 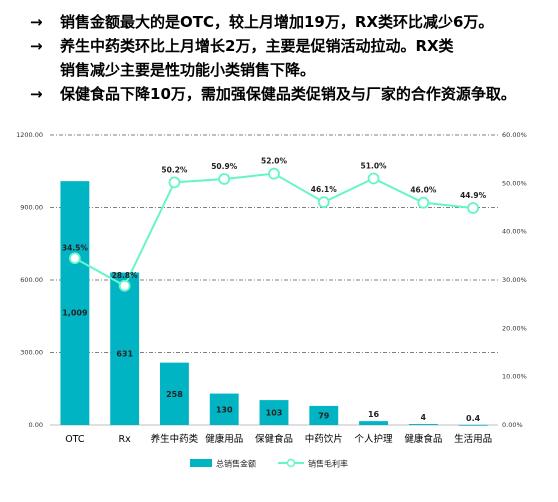 I want to click on category-labels: OTC Rx 养生中药类 健康用品 保健食品 中药饮片 个人护理 健康食品 生活用品, so click(x=278, y=439).